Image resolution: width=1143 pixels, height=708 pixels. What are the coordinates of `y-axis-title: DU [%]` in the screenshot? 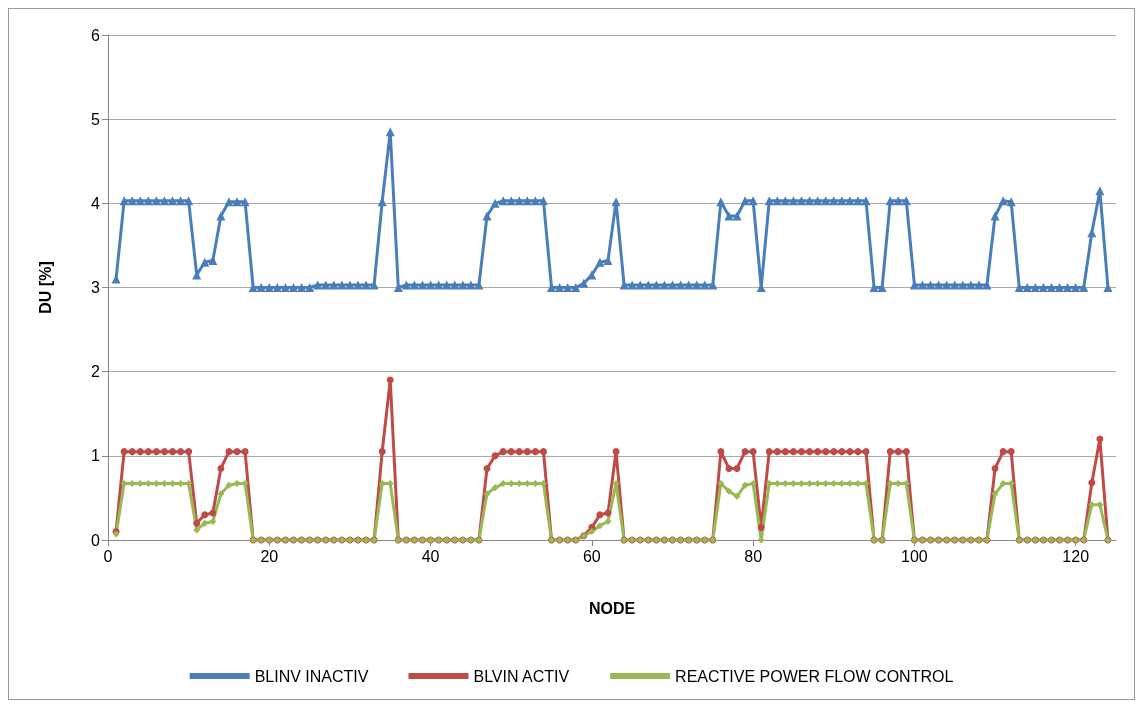 It's located at (45, 287).